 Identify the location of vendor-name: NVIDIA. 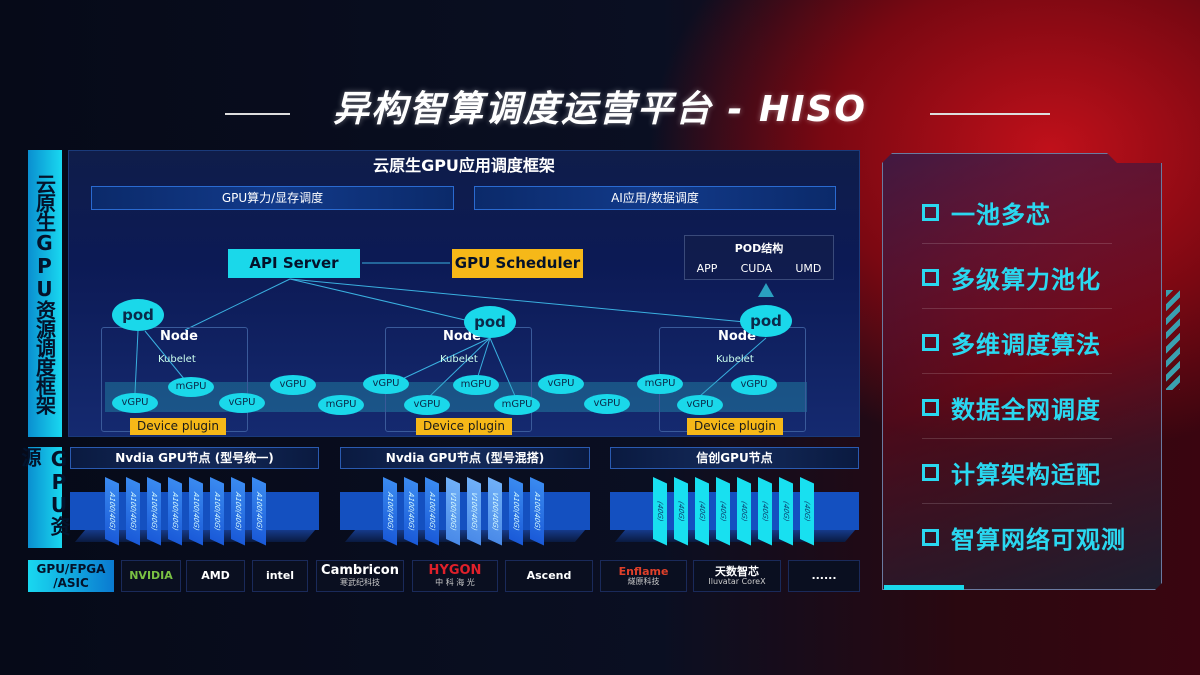
(151, 575).